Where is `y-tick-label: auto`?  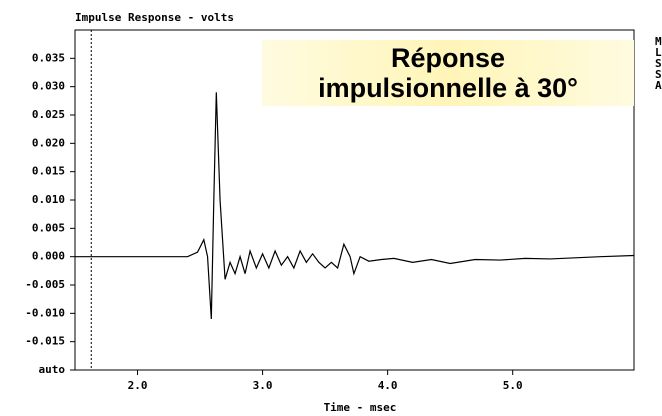
y-tick-label: auto is located at coordinates (52, 369).